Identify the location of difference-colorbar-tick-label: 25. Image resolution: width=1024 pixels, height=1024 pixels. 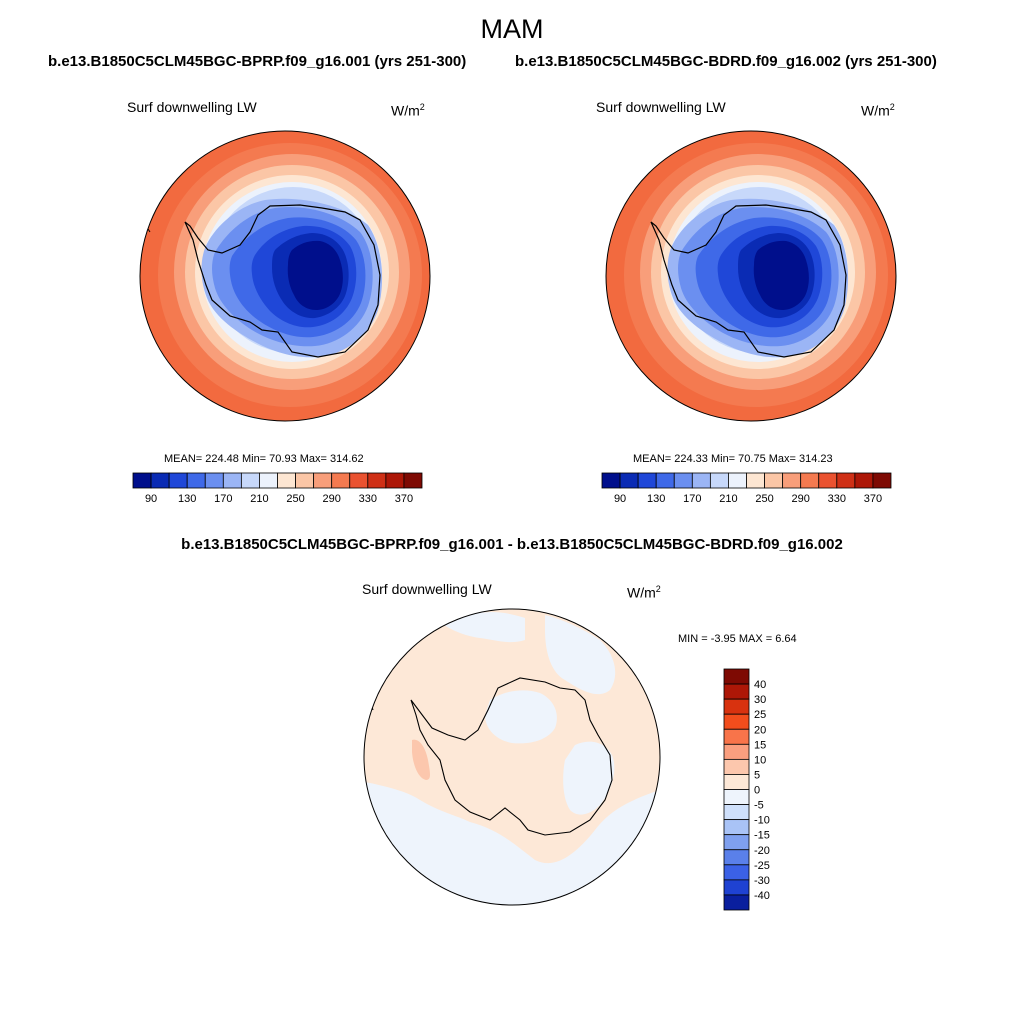
(760, 715).